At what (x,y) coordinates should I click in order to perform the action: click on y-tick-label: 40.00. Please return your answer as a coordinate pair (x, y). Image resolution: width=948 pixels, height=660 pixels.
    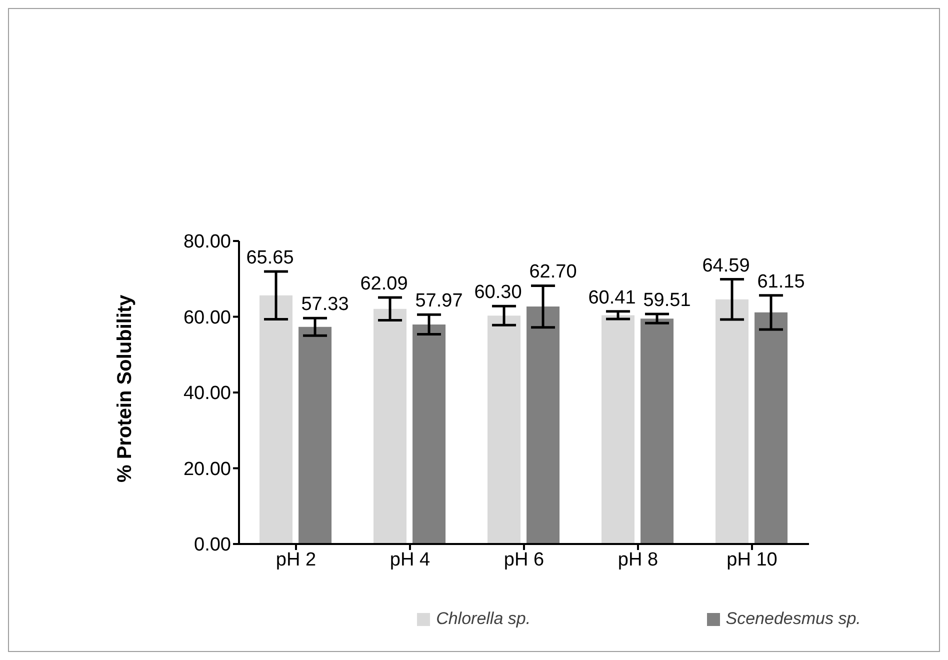
    Looking at the image, I should click on (207, 393).